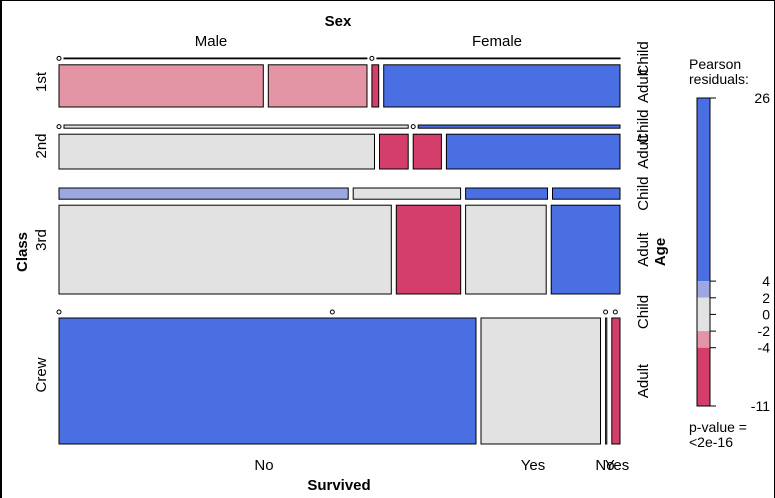 Image resolution: width=775 pixels, height=498 pixels. Describe the element at coordinates (428, 249) in the screenshot. I see `mosaic-cell-3rd-male-adult-yes` at that location.